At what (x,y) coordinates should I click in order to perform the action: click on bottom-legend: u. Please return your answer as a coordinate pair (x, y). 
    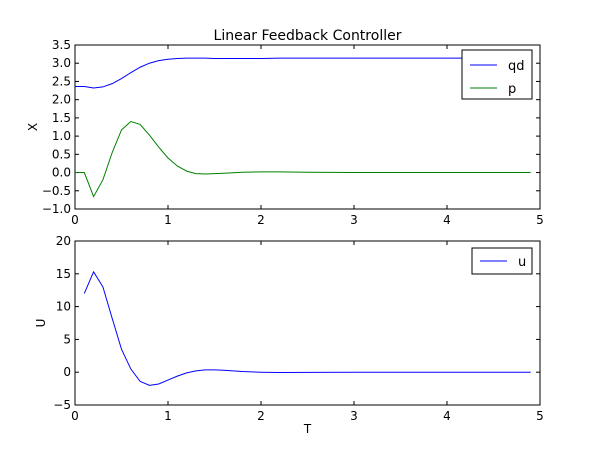
    Looking at the image, I should click on (502, 261).